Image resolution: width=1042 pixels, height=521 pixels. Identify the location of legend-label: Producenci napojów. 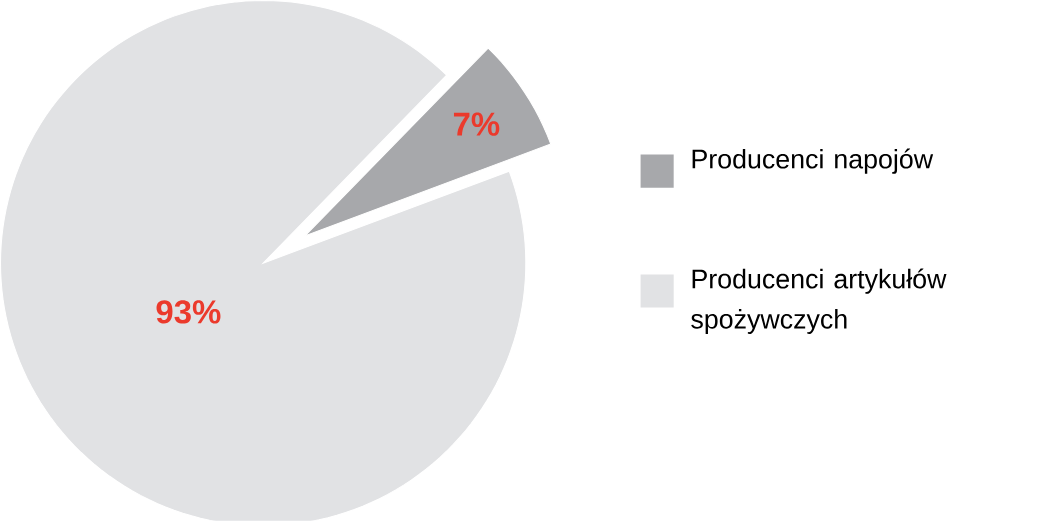
(813, 161).